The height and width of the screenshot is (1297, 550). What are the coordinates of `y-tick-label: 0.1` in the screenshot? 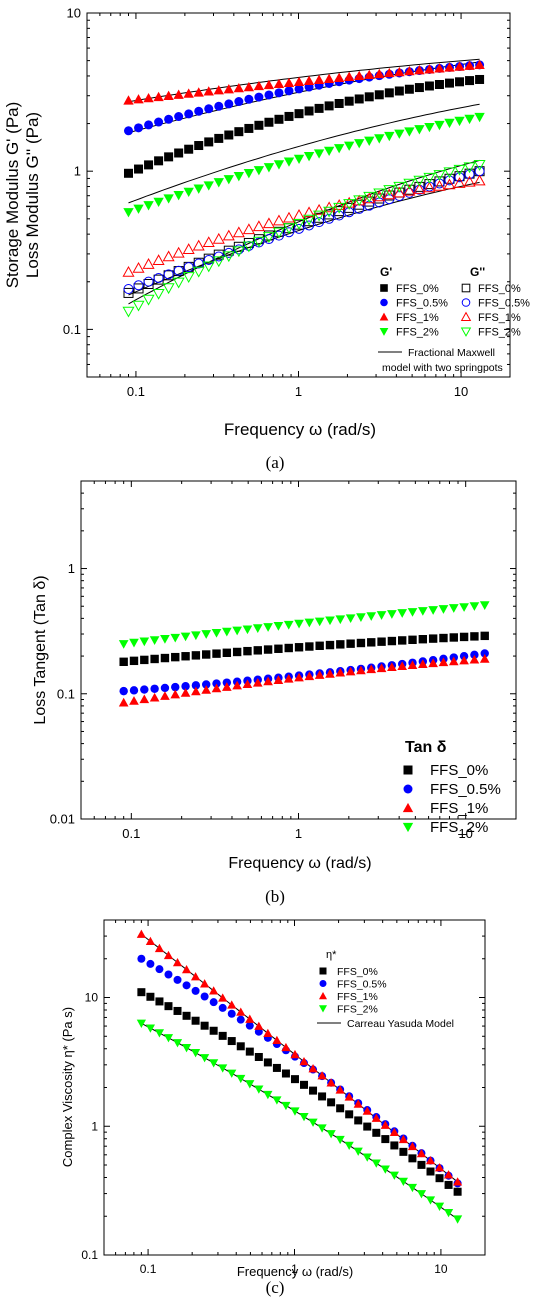 It's located at (89, 1255).